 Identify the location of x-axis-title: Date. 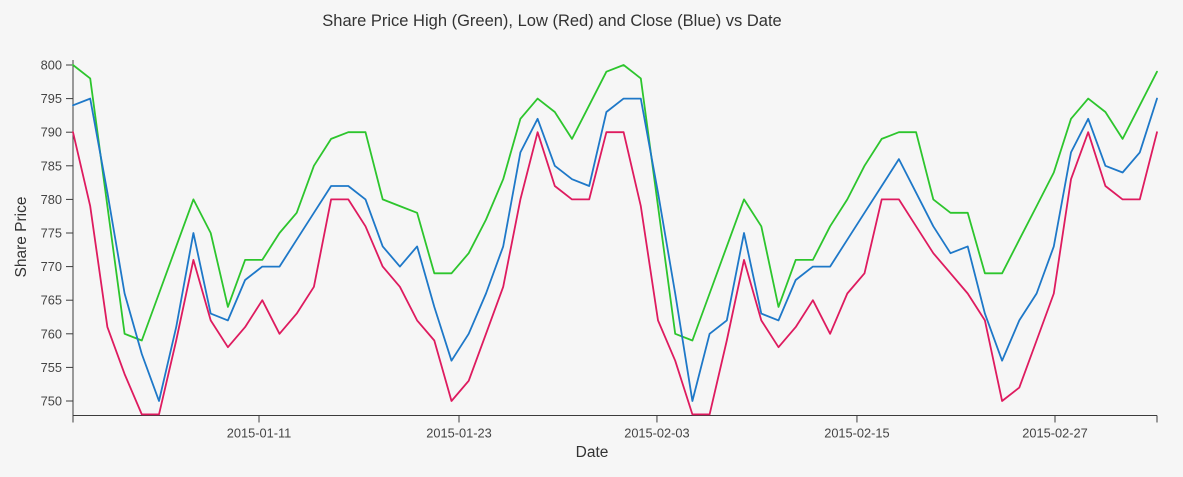
(592, 452).